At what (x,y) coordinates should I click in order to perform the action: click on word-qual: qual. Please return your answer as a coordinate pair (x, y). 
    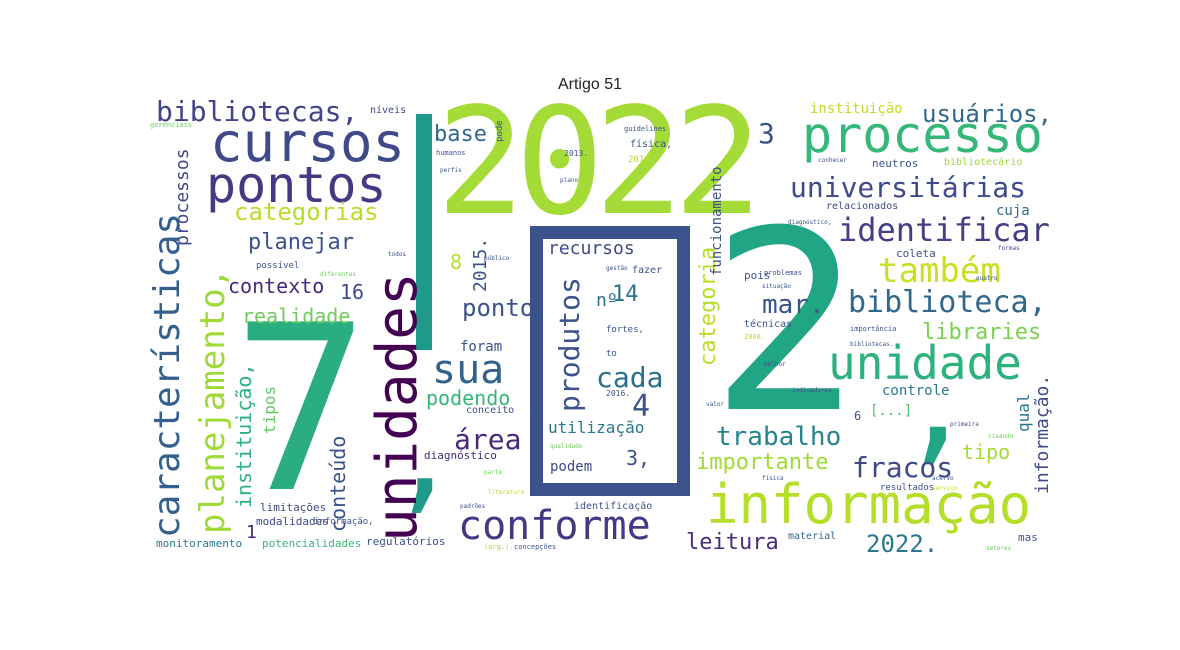
    Looking at the image, I should click on (1023, 412).